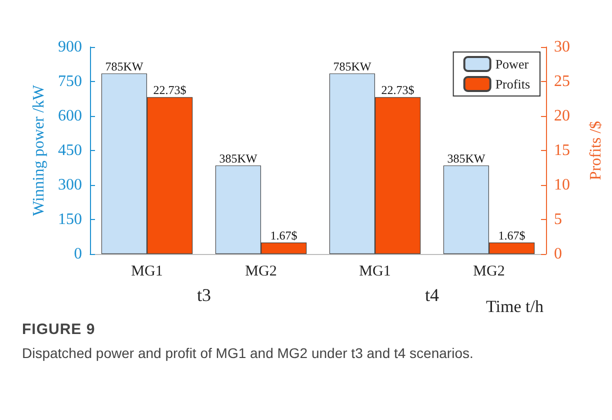 The width and height of the screenshot is (612, 420). What do you see at coordinates (596, 150) in the screenshot?
I see `y2-axis-title: Profits /$` at bounding box center [596, 150].